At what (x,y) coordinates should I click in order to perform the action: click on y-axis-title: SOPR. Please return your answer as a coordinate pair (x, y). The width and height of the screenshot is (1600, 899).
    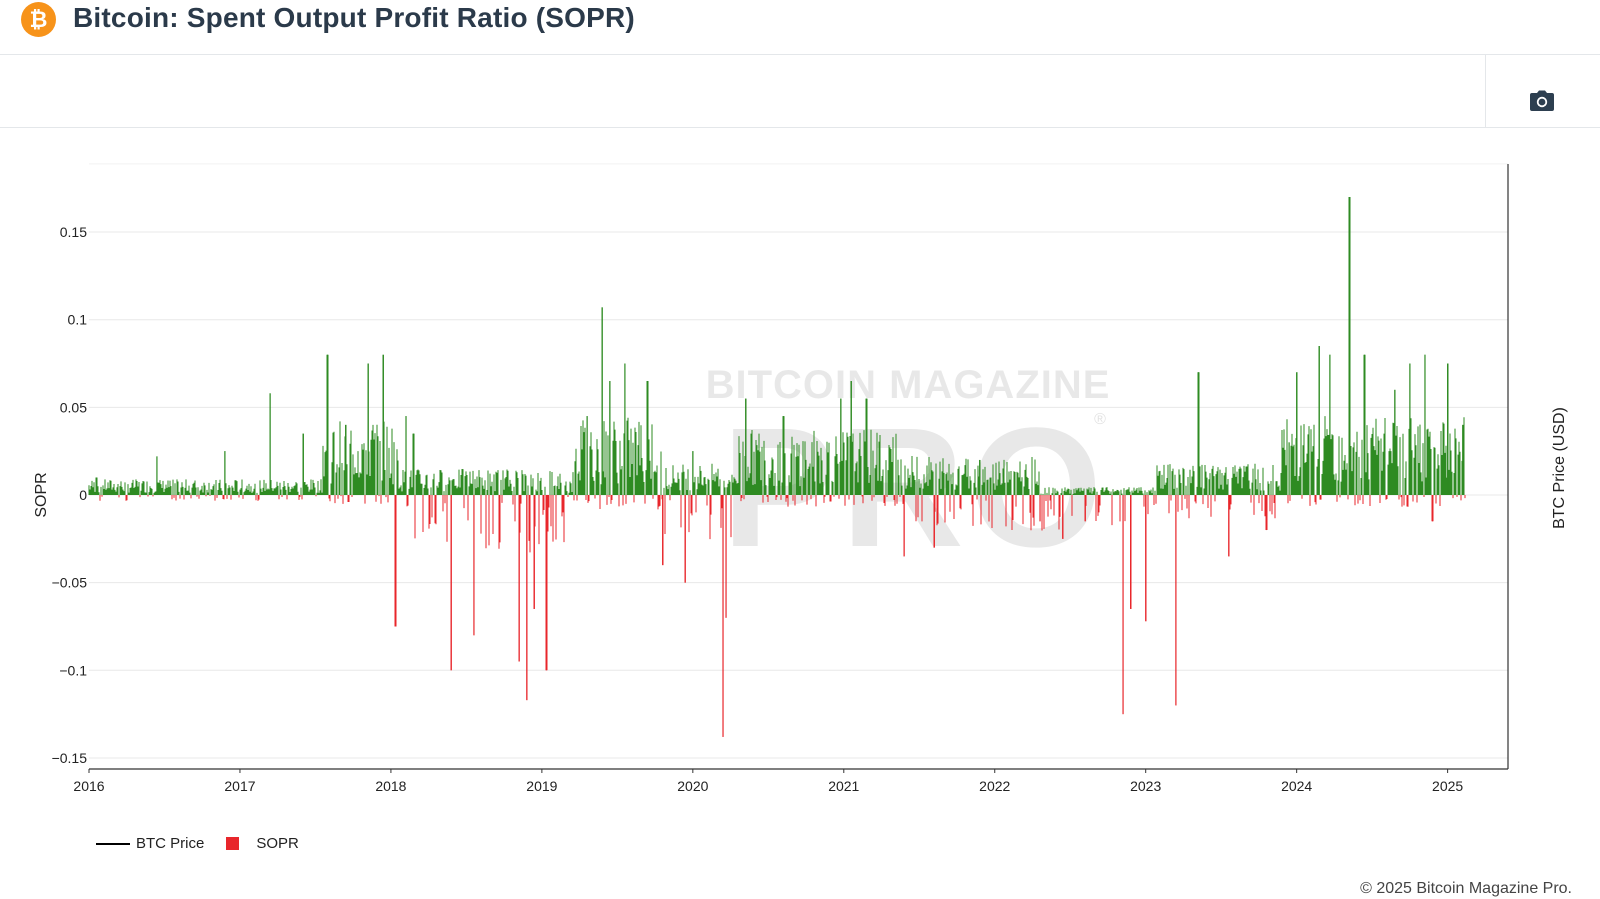
    Looking at the image, I should click on (41, 494).